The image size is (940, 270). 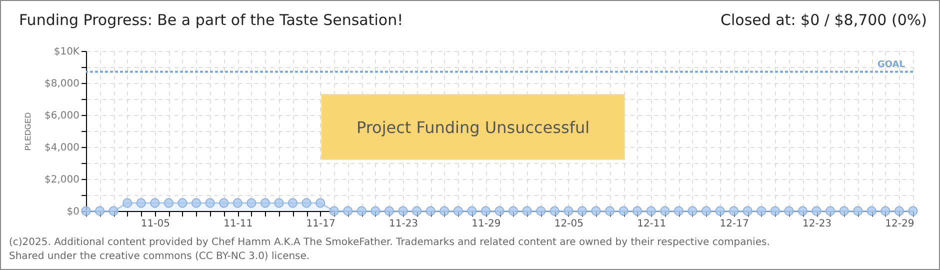 What do you see at coordinates (486, 224) in the screenshot?
I see `x-tick-label: 11-29` at bounding box center [486, 224].